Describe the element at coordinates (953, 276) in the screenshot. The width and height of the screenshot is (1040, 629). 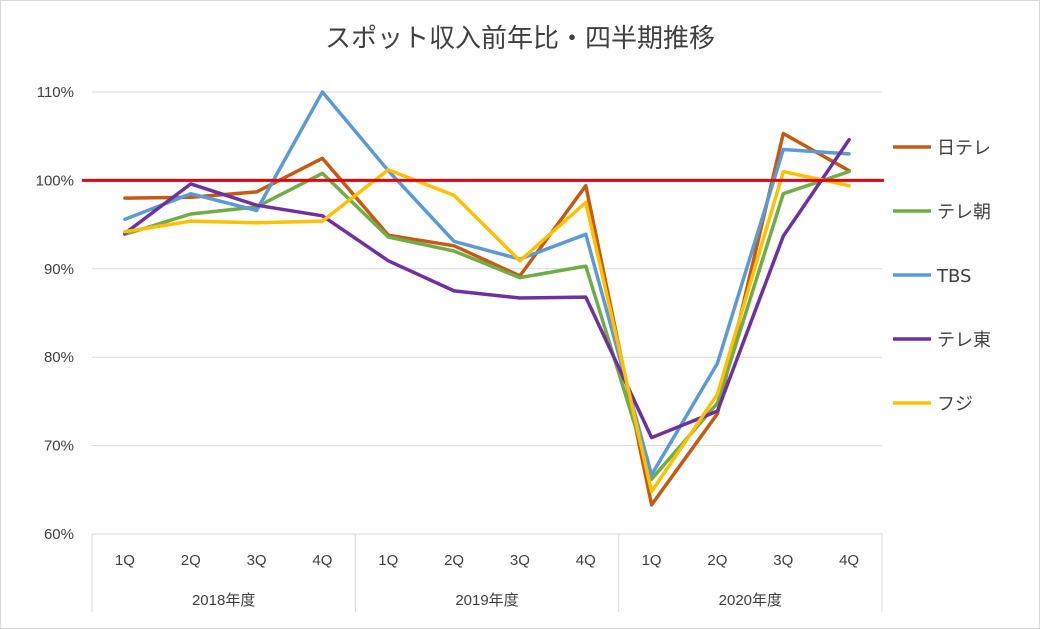
I see `legend-label: TBS` at that location.